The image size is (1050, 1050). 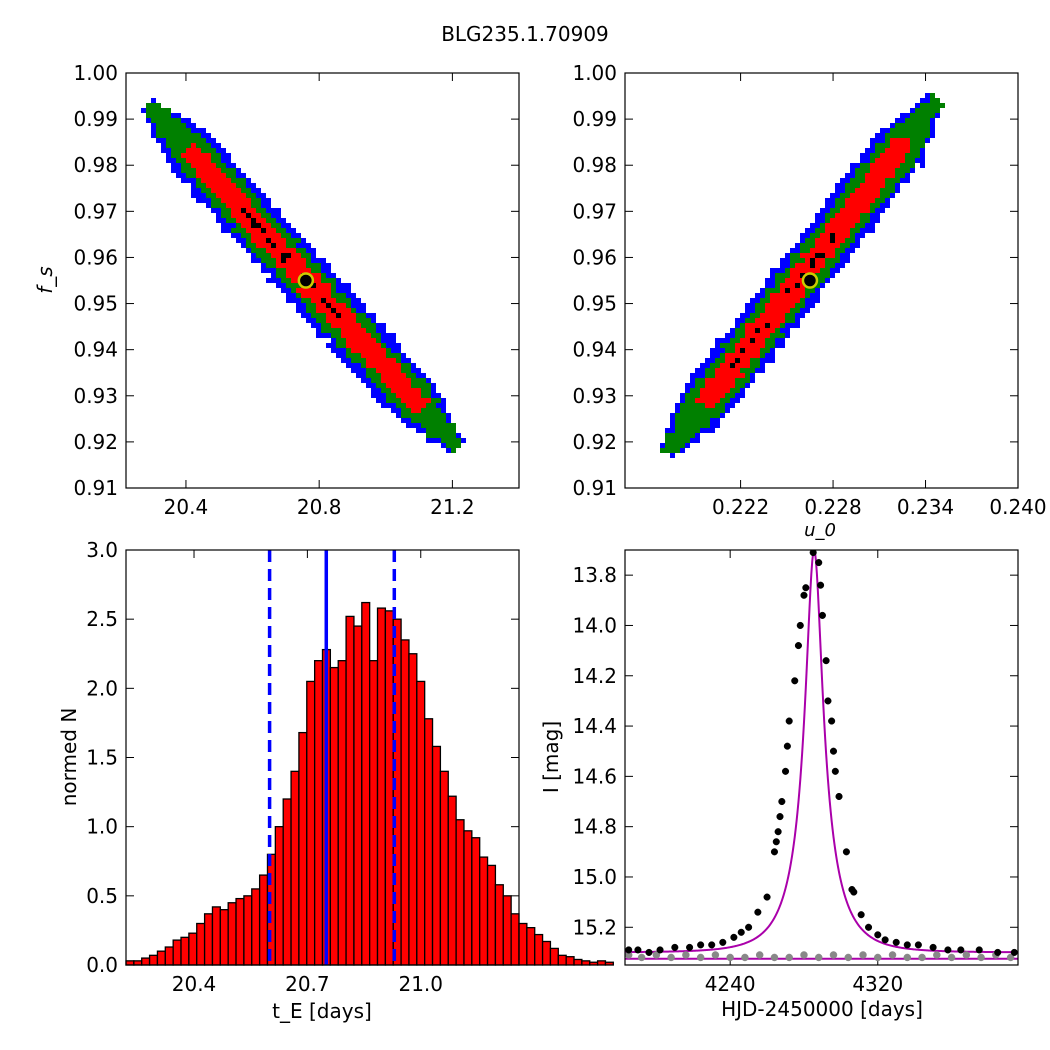 What do you see at coordinates (594, 575) in the screenshot?
I see `y-tick-label: 13.8` at bounding box center [594, 575].